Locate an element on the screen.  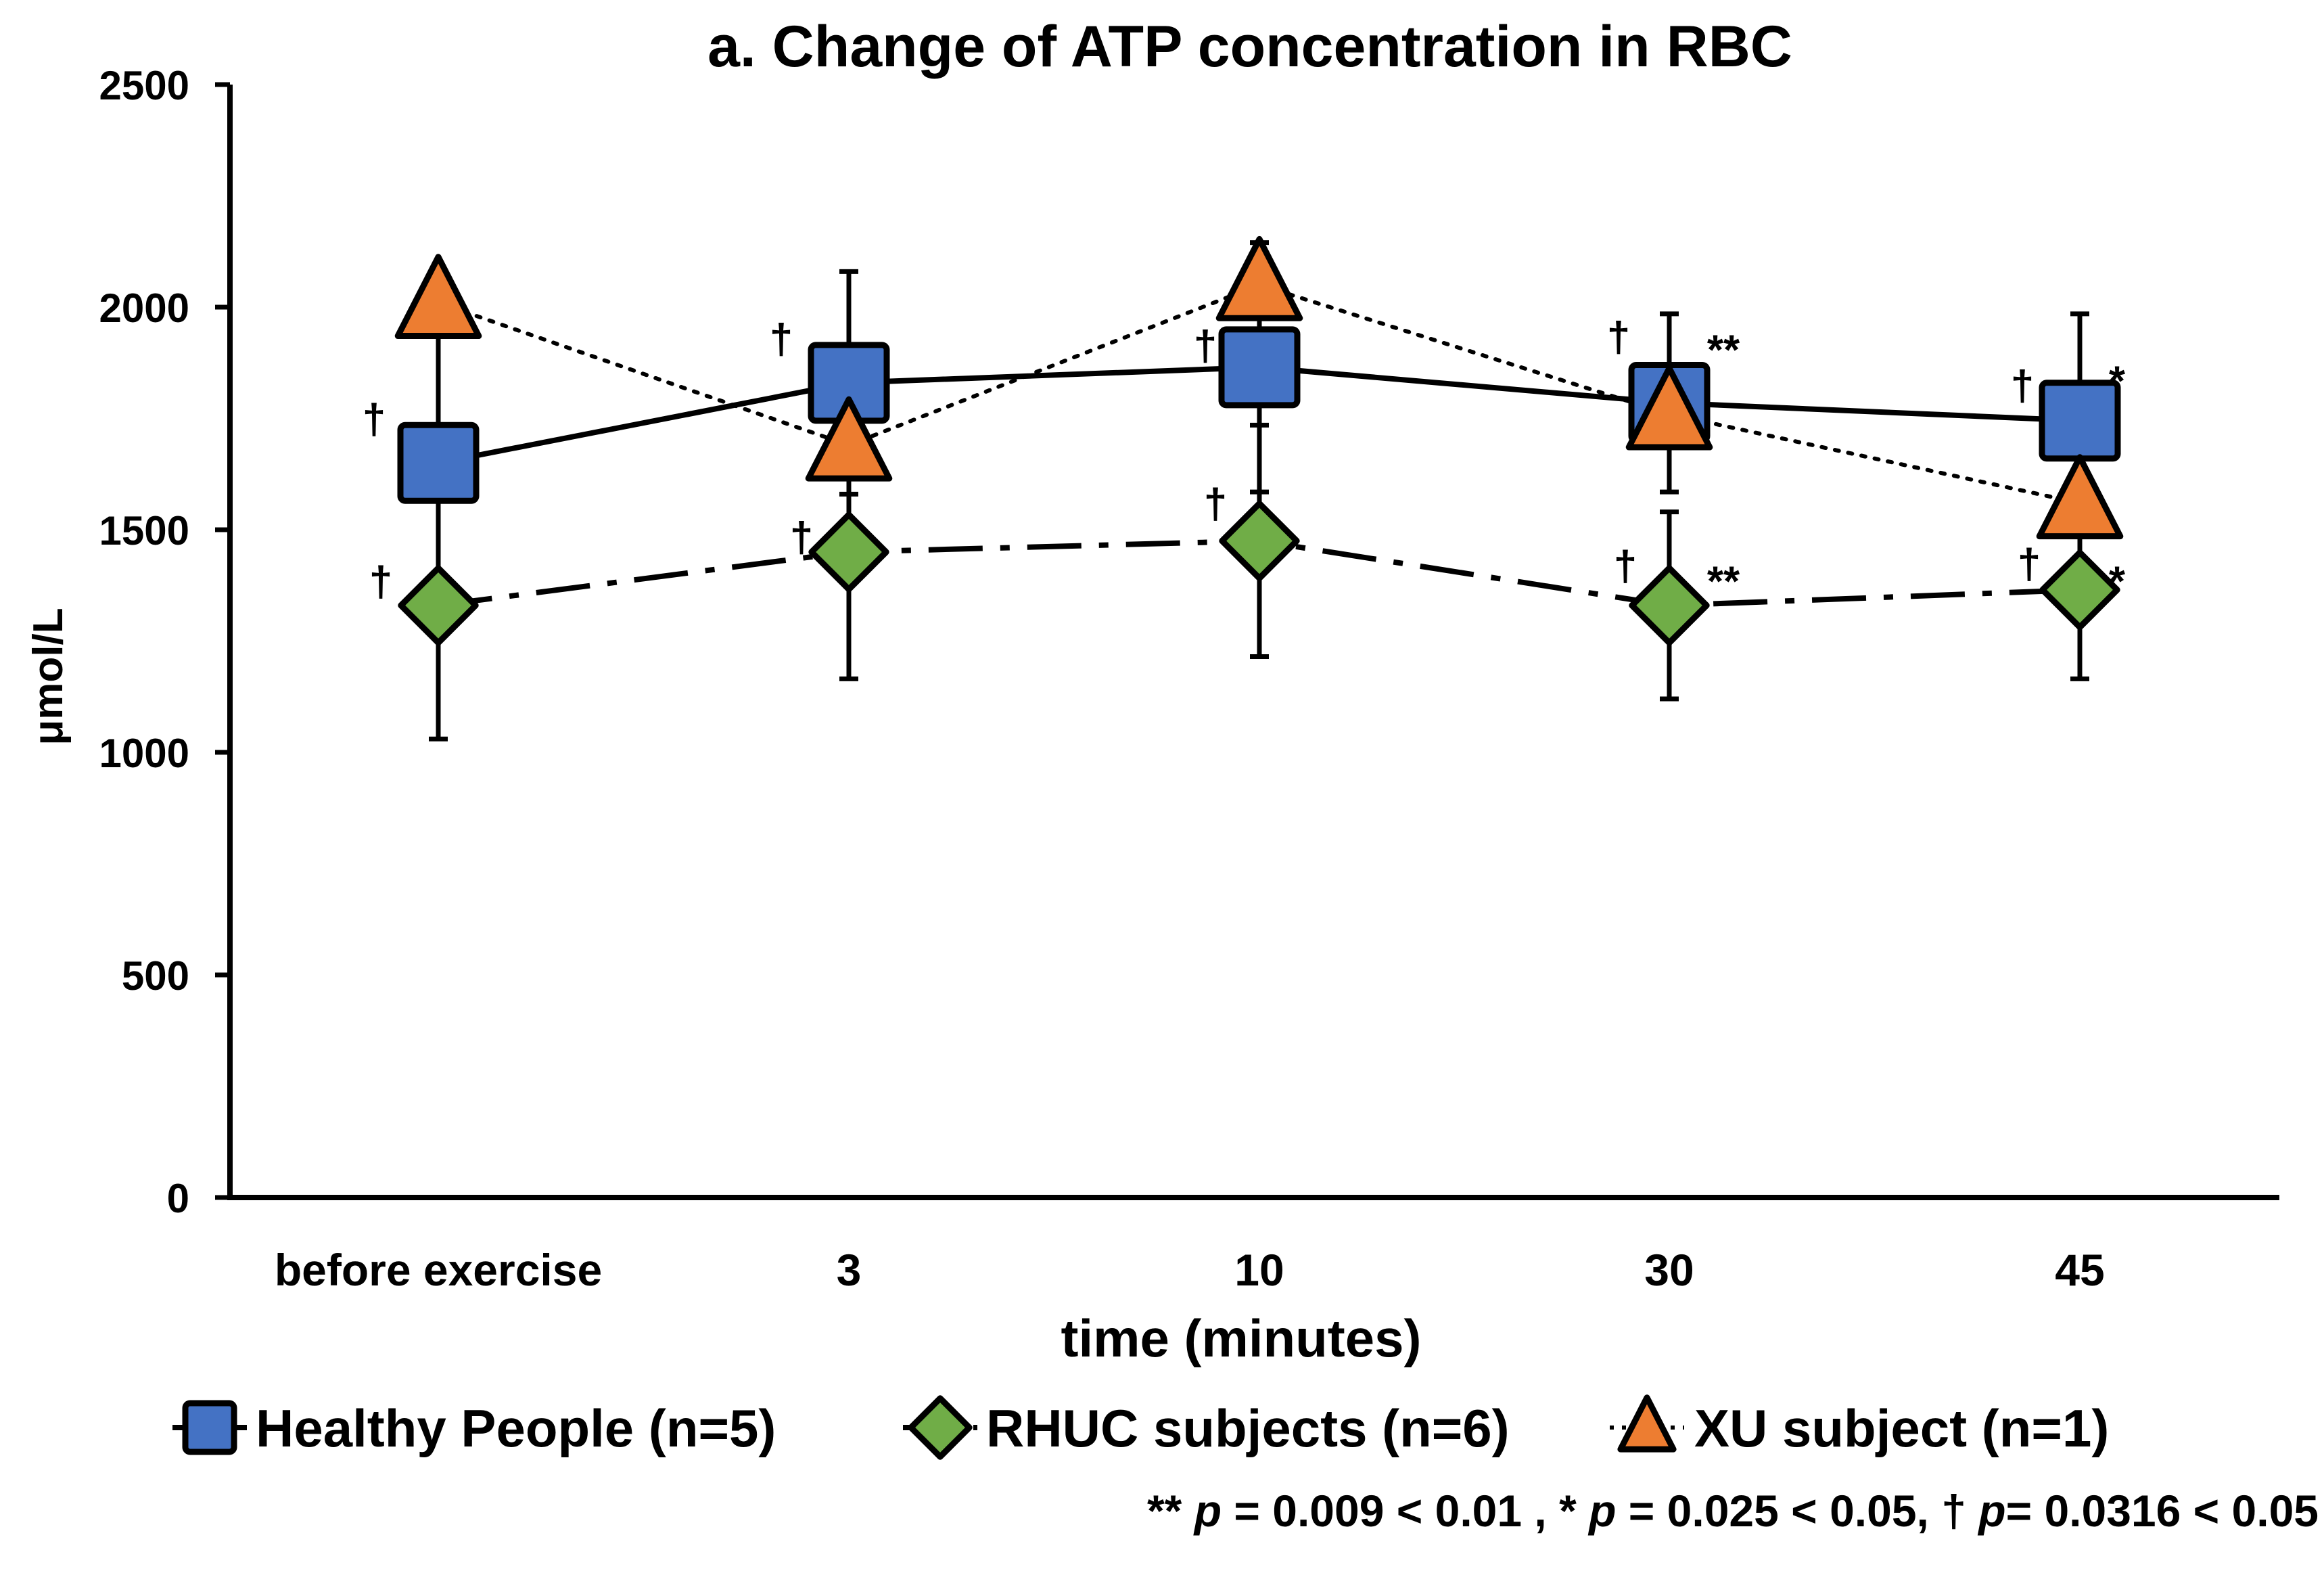
y-tick-label: 500 is located at coordinates (155, 976).